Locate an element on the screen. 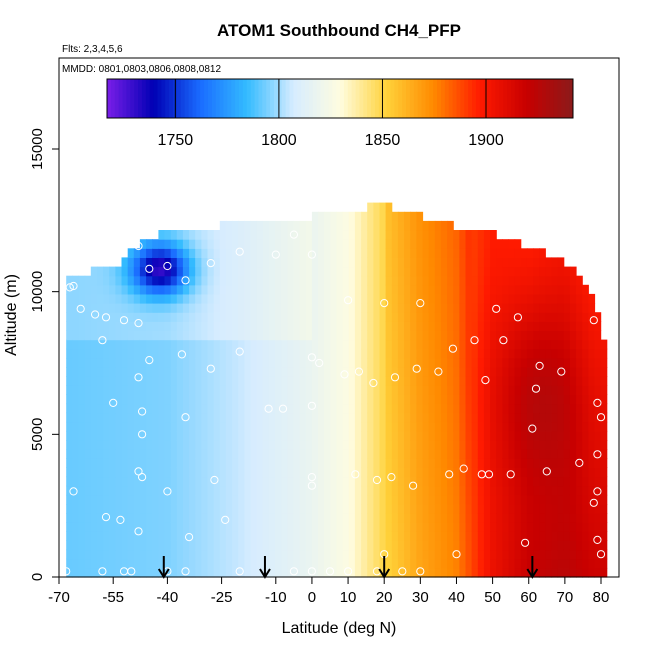 The width and height of the screenshot is (650, 650). x-tick-label: 50 is located at coordinates (492, 597).